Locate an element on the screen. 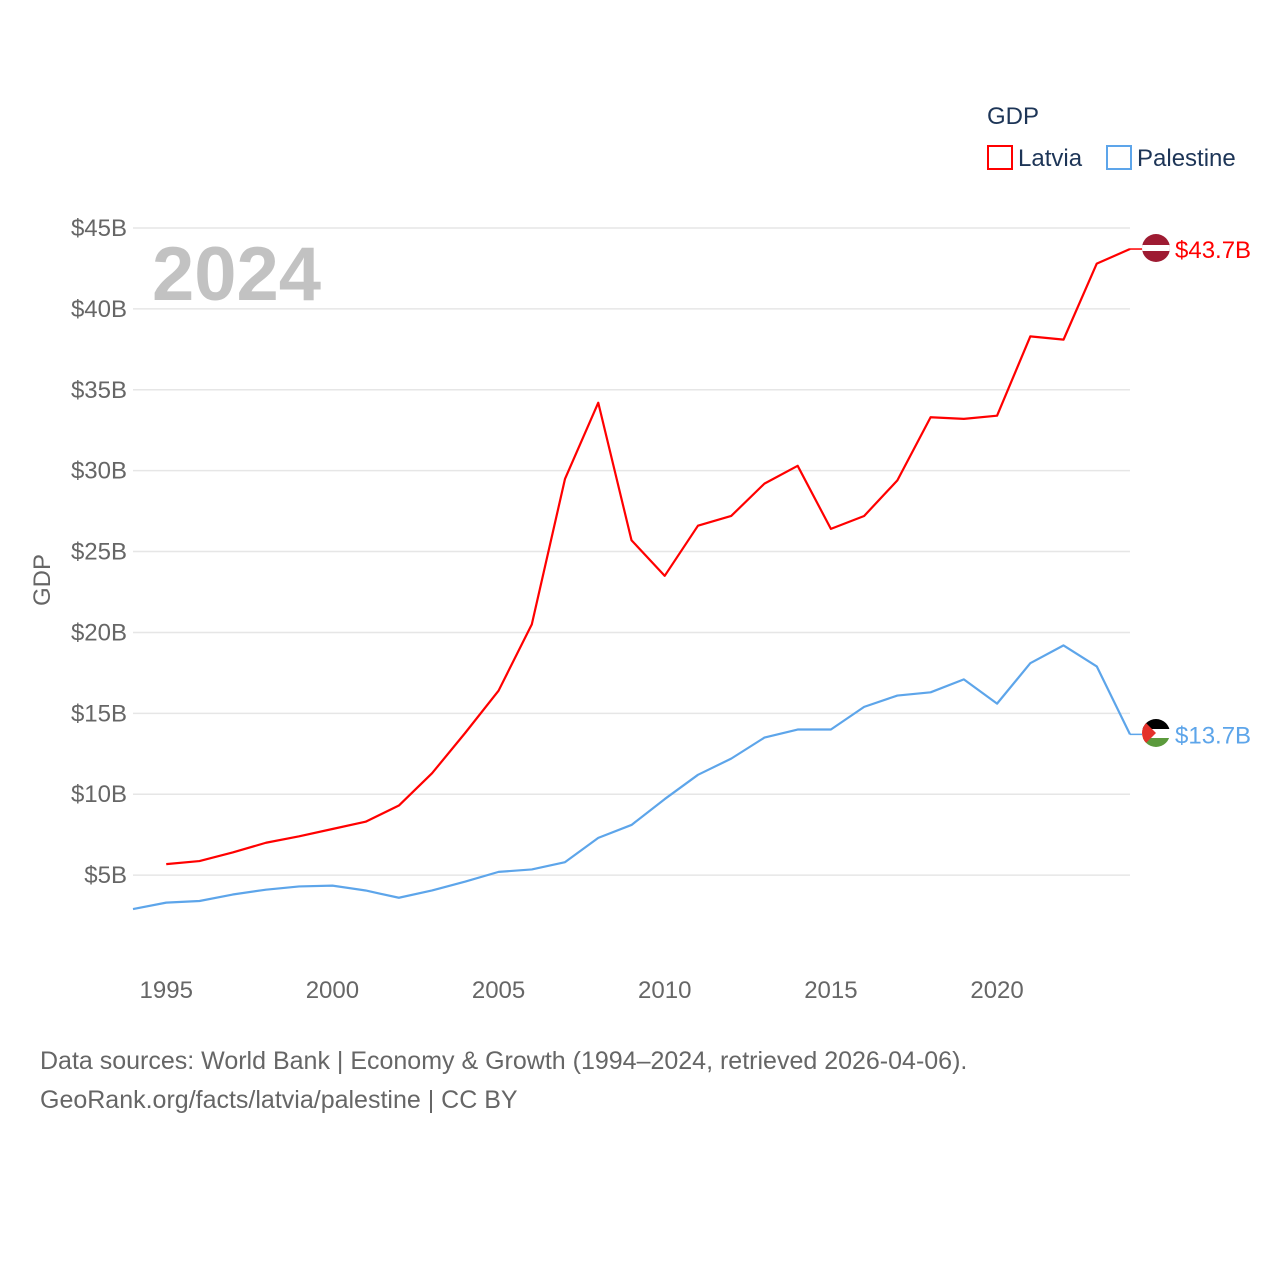 The height and width of the screenshot is (1280, 1280). y-tick-label: $25B is located at coordinates (99, 552).